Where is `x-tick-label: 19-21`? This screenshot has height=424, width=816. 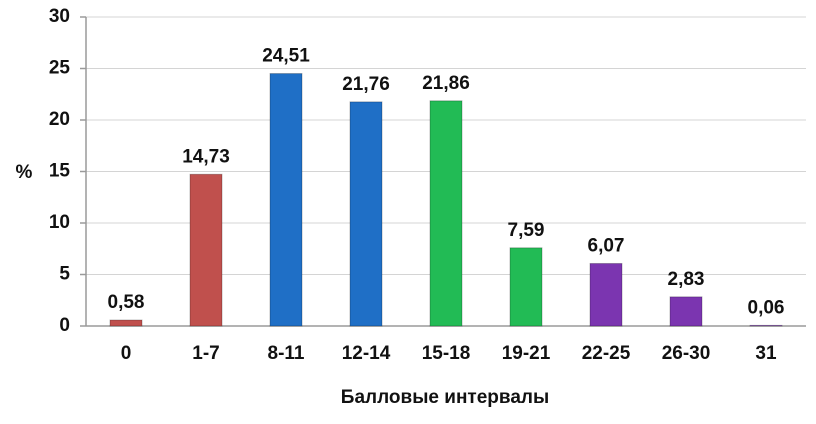
x-tick-label: 19-21 is located at coordinates (526, 353).